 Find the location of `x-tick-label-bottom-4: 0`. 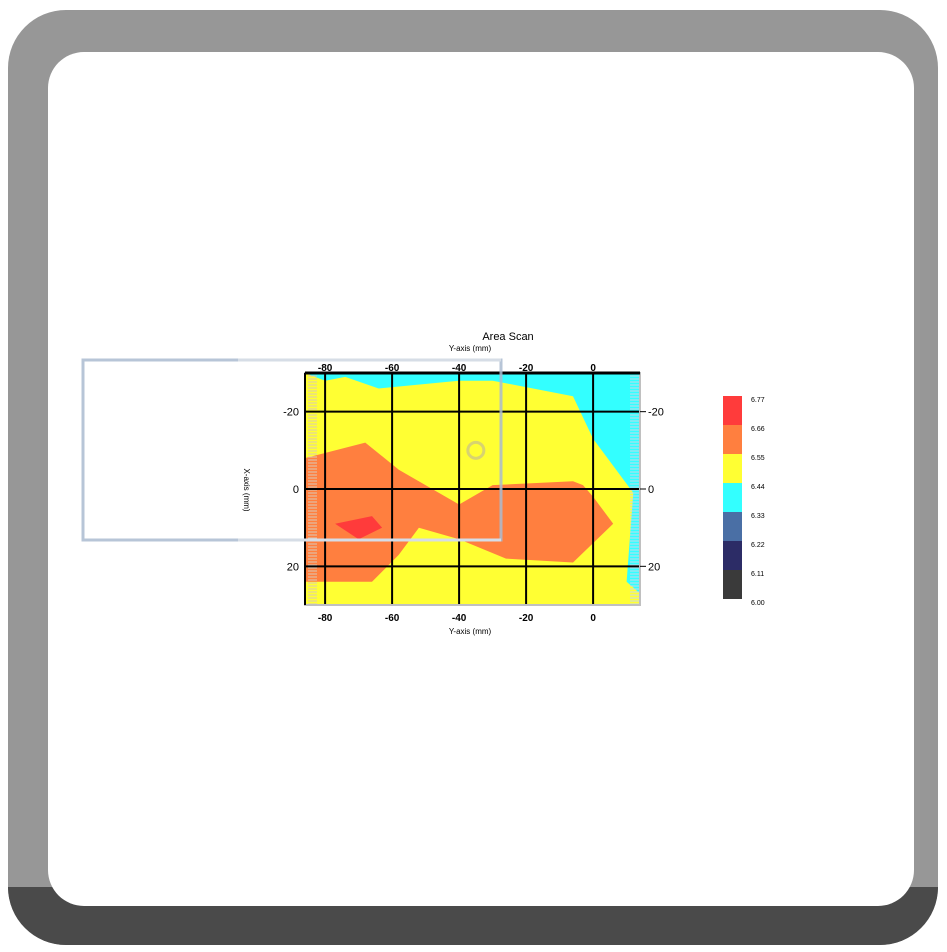

x-tick-label-bottom-4: 0 is located at coordinates (593, 618).